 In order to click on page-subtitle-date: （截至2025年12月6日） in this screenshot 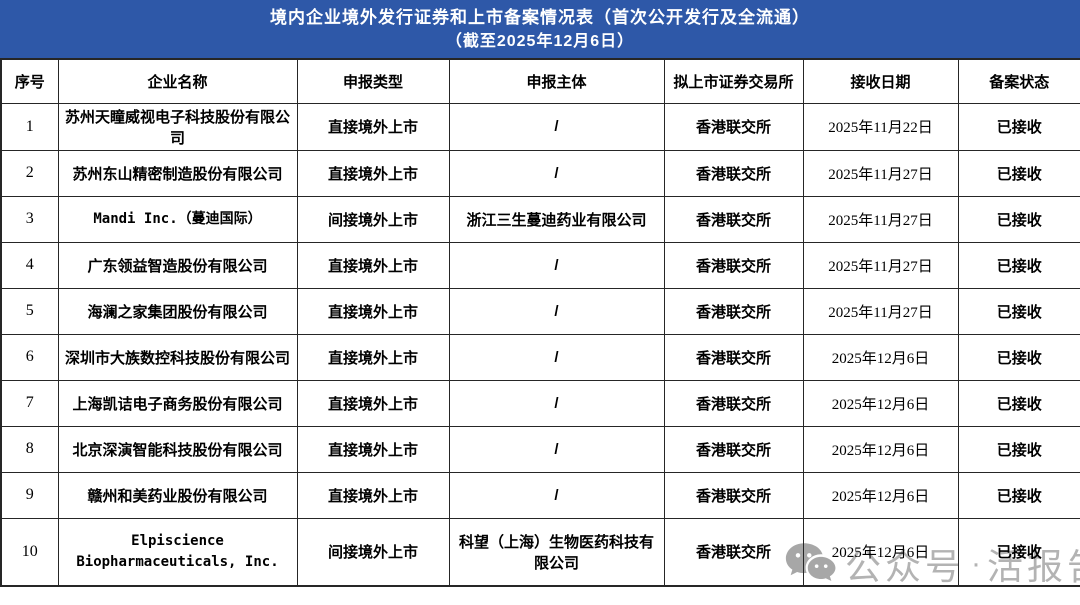, I will do `click(540, 41)`.